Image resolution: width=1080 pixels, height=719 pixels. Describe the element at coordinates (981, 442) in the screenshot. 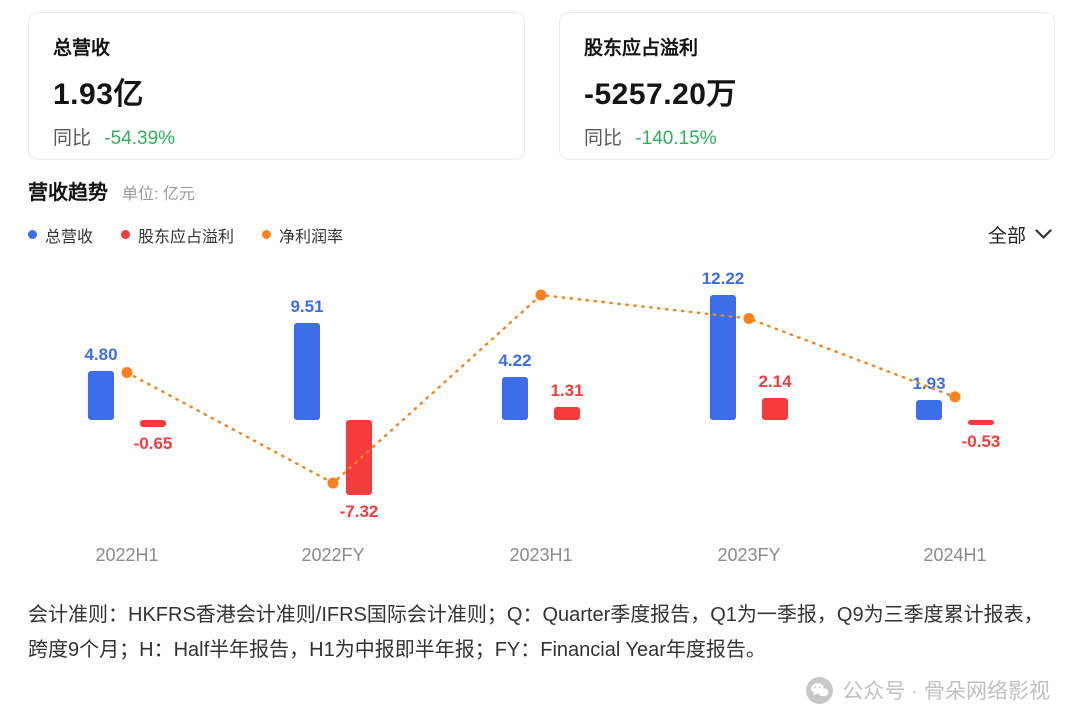

I see `bar-value-label-股东应占溢利-2024H1: -0.53` at that location.